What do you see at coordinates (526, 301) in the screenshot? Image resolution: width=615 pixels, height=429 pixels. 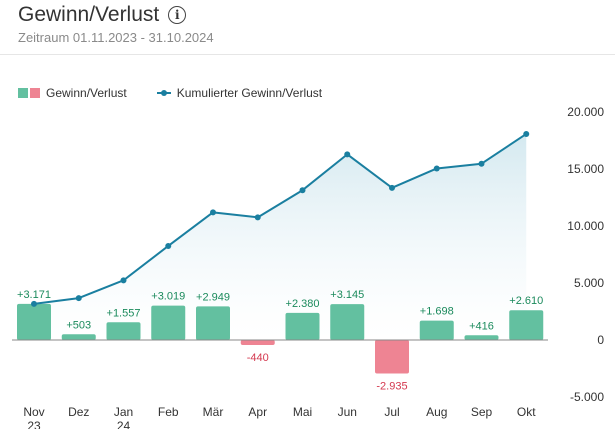 I see `bar-data-label: +2.610` at bounding box center [526, 301].